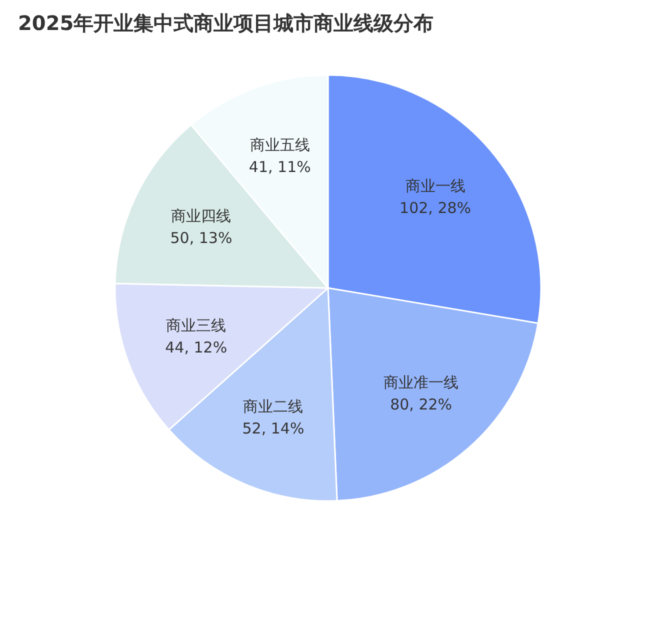  Describe the element at coordinates (421, 404) in the screenshot. I see `data-label: 80, 22%` at that location.